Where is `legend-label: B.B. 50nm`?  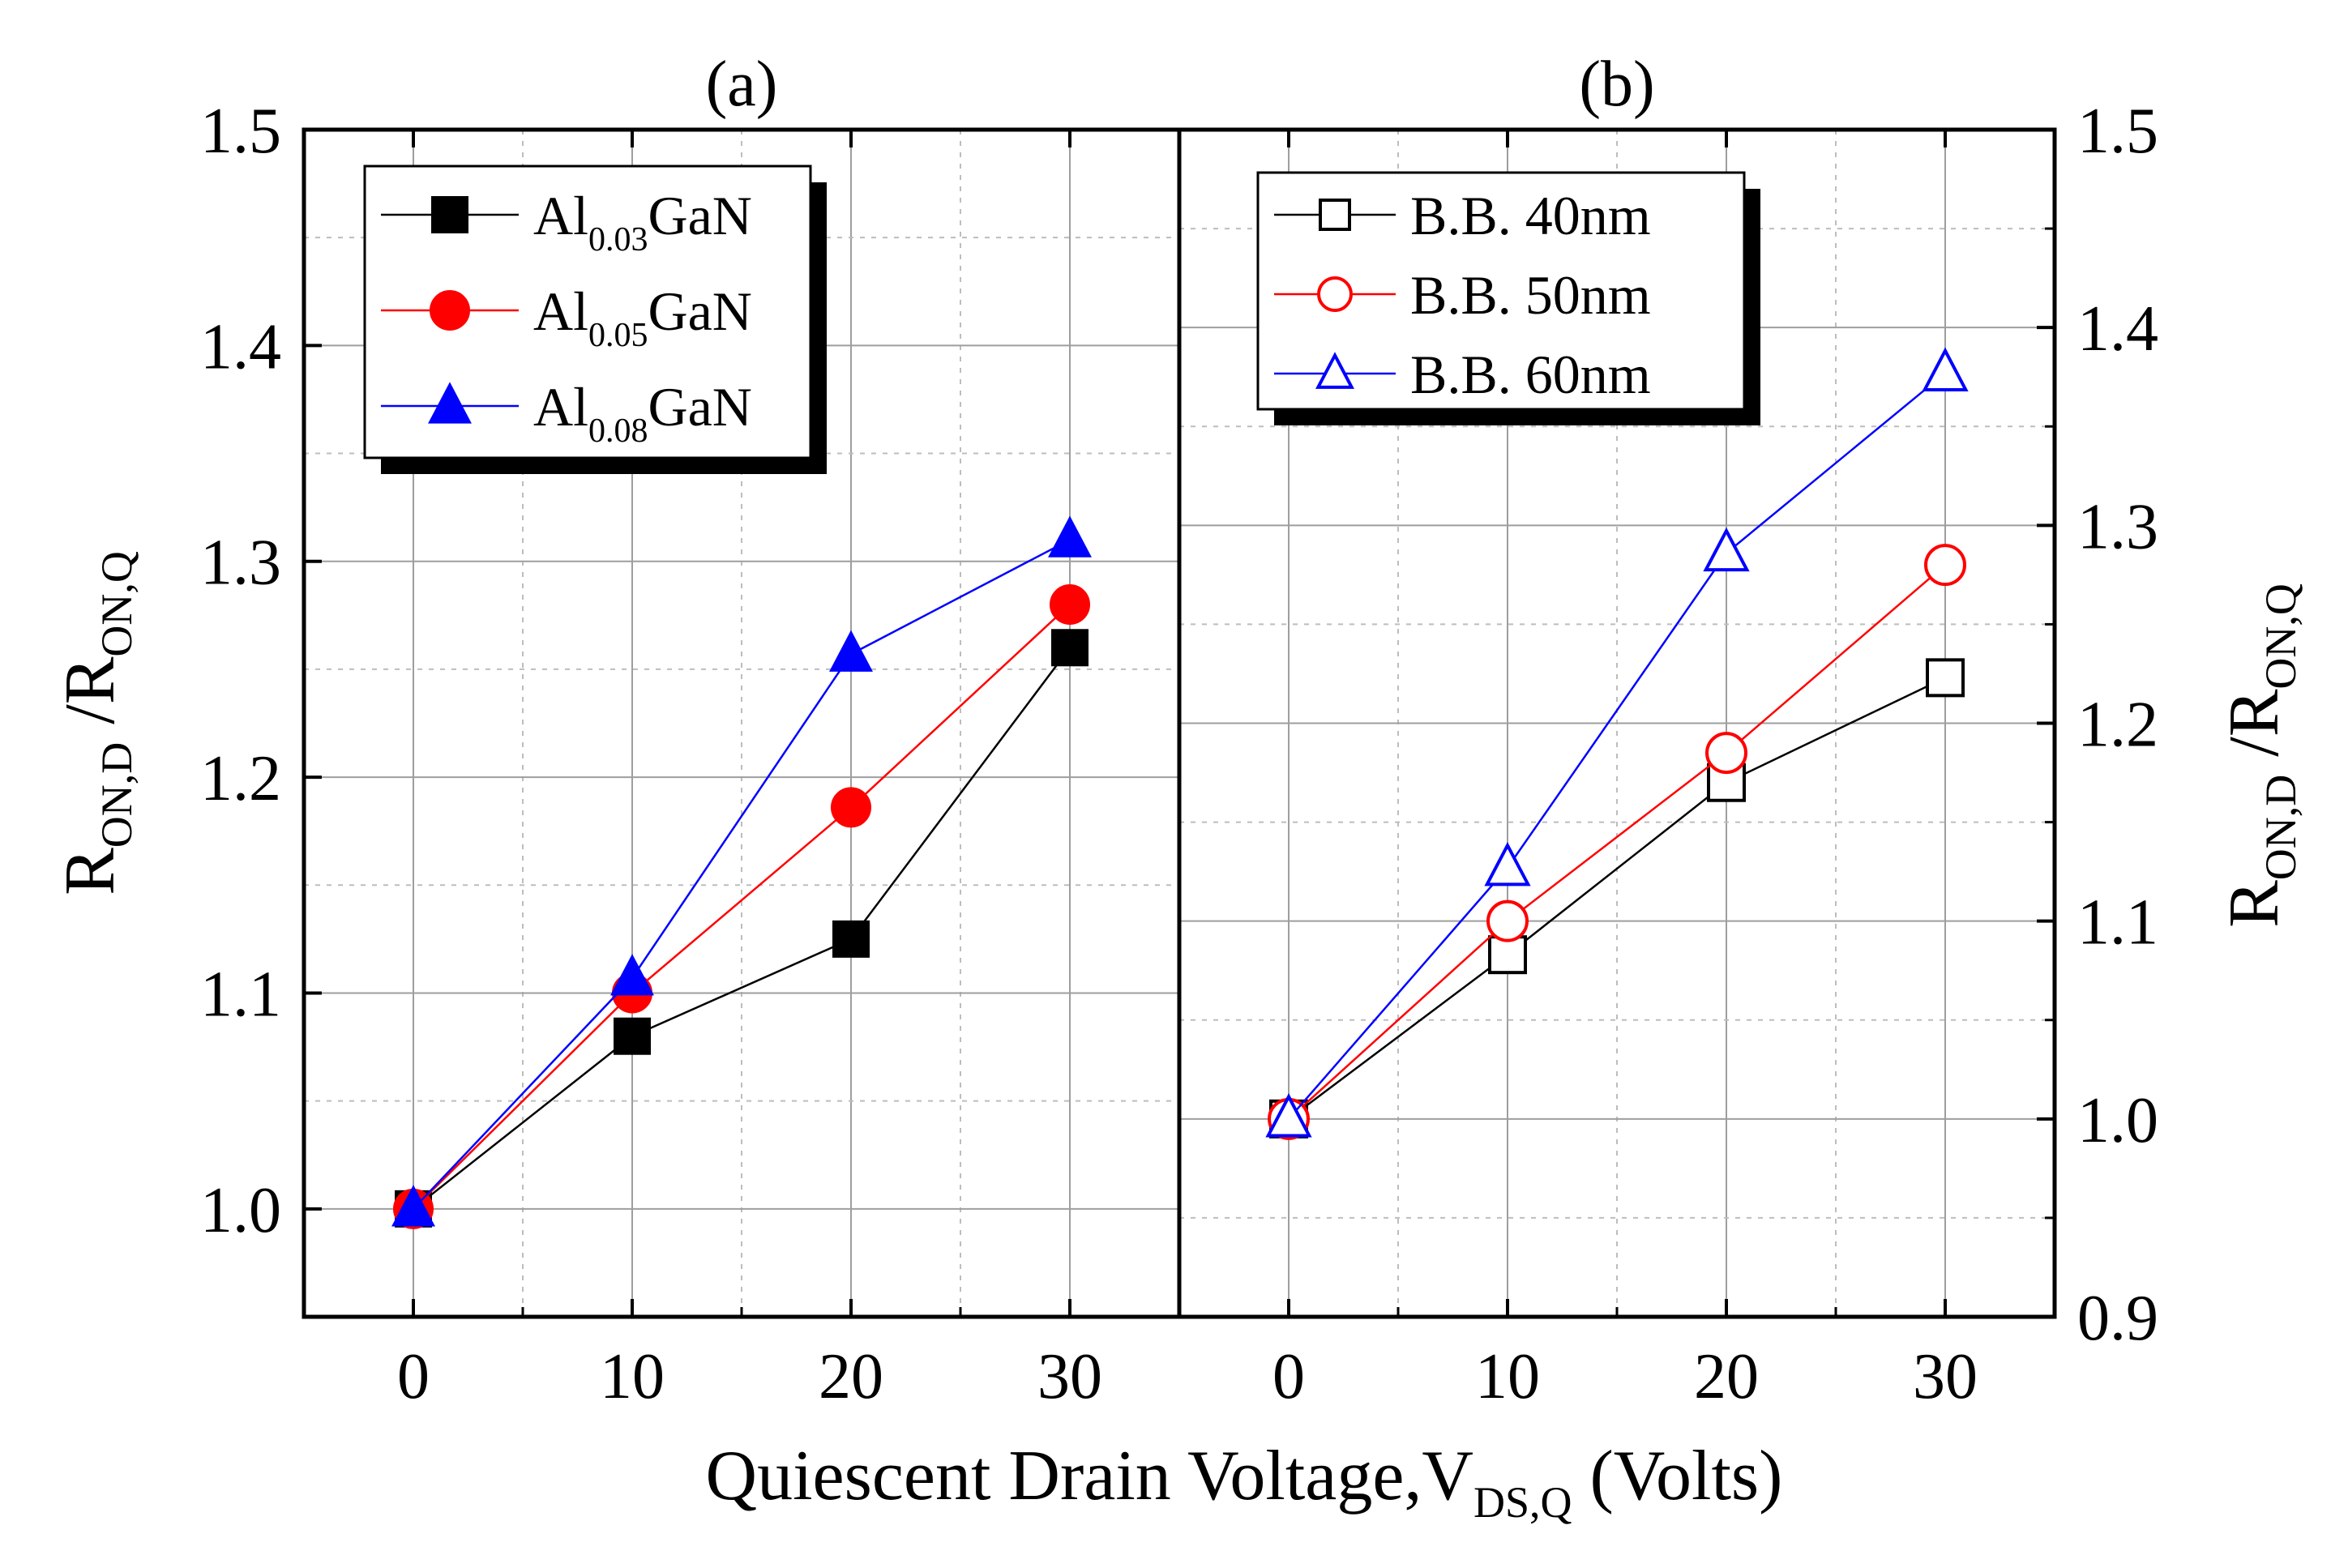
legend-label: B.B. 50nm is located at coordinates (1531, 295).